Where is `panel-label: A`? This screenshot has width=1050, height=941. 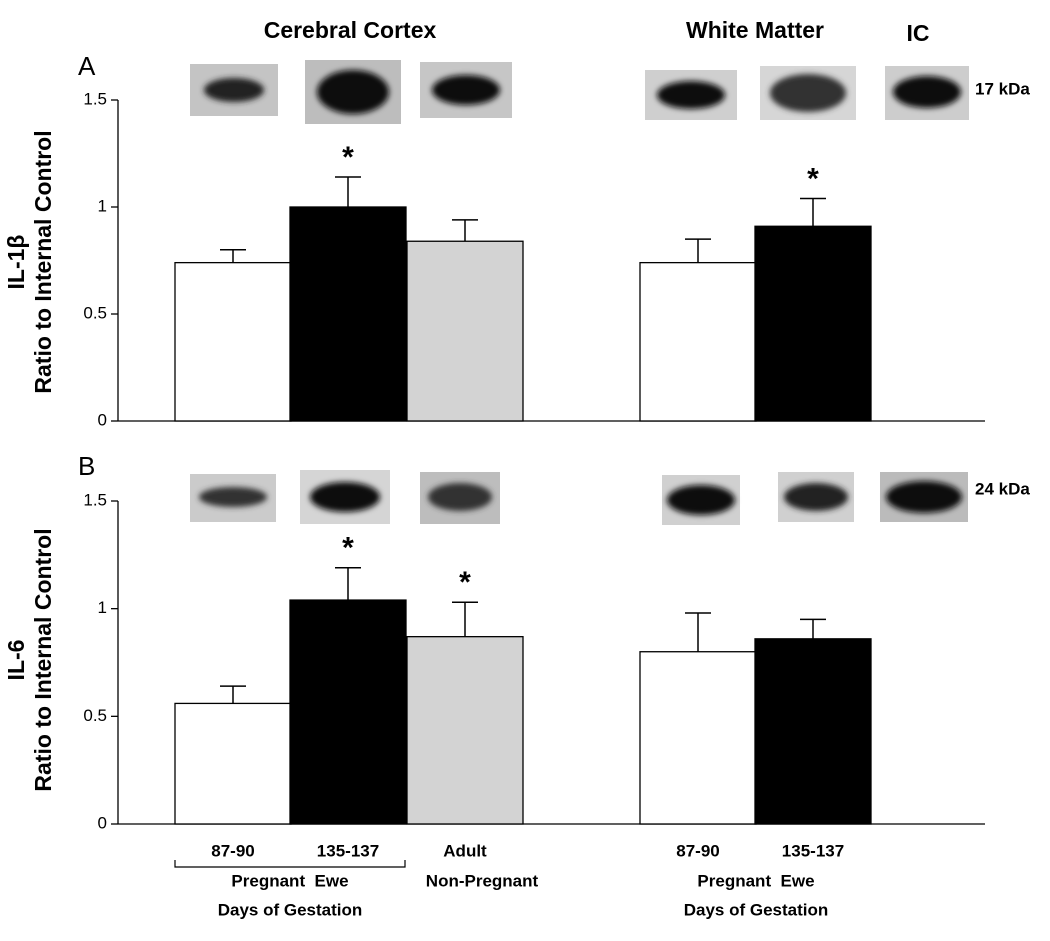 panel-label: A is located at coordinates (87, 66).